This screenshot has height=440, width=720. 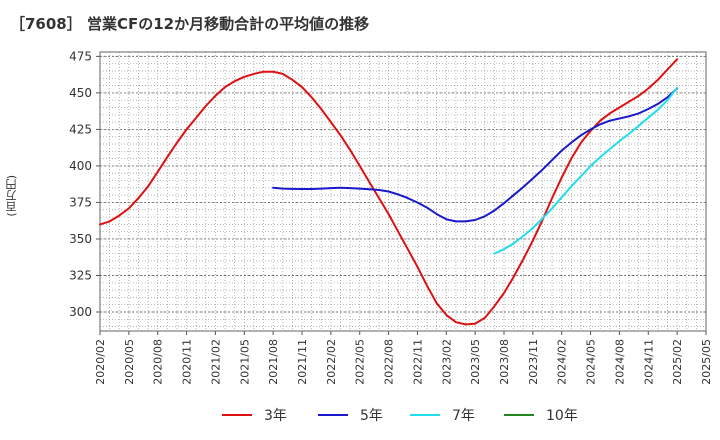 I want to click on x-tick-label: 2020/05, so click(x=129, y=362).